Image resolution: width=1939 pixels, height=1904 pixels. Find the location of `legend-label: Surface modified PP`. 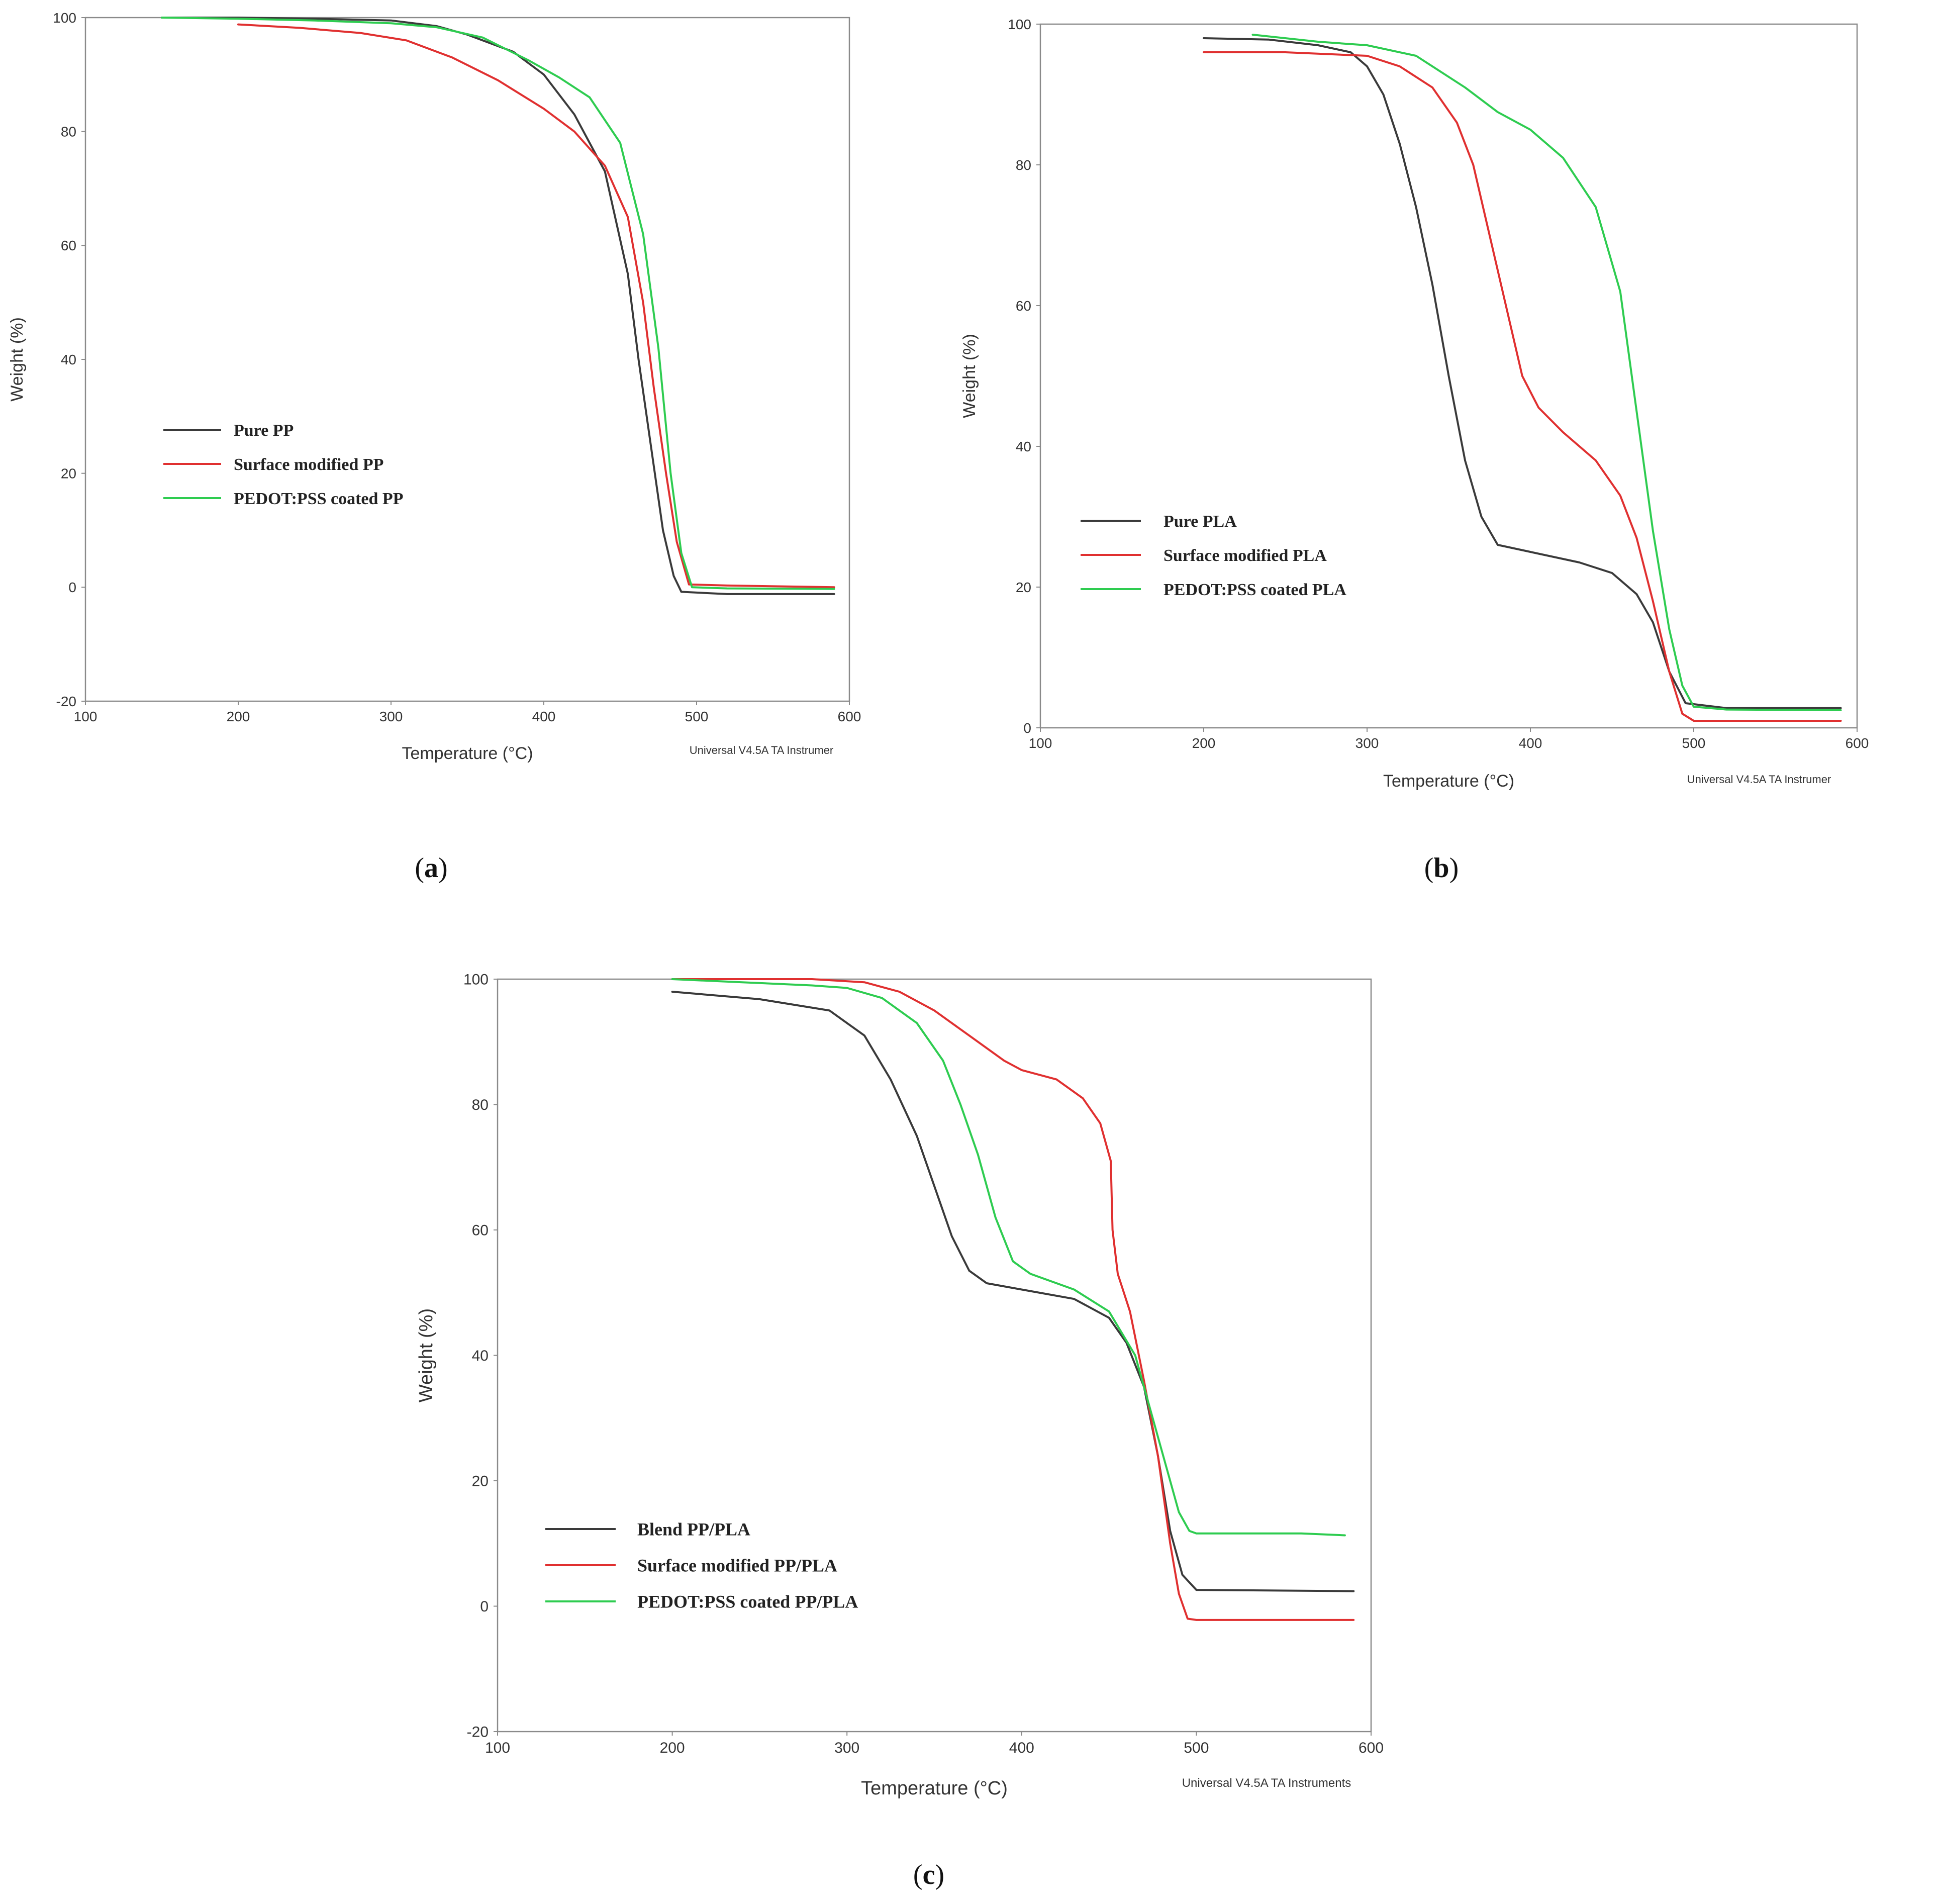

legend-label: Surface modified PP is located at coordinates (308, 464).